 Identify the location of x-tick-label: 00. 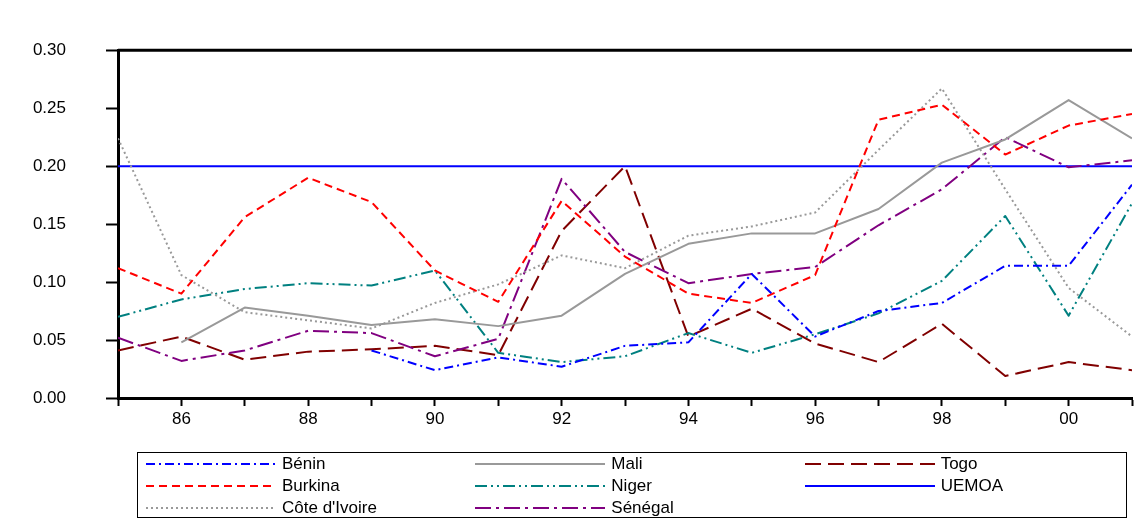
(1069, 418).